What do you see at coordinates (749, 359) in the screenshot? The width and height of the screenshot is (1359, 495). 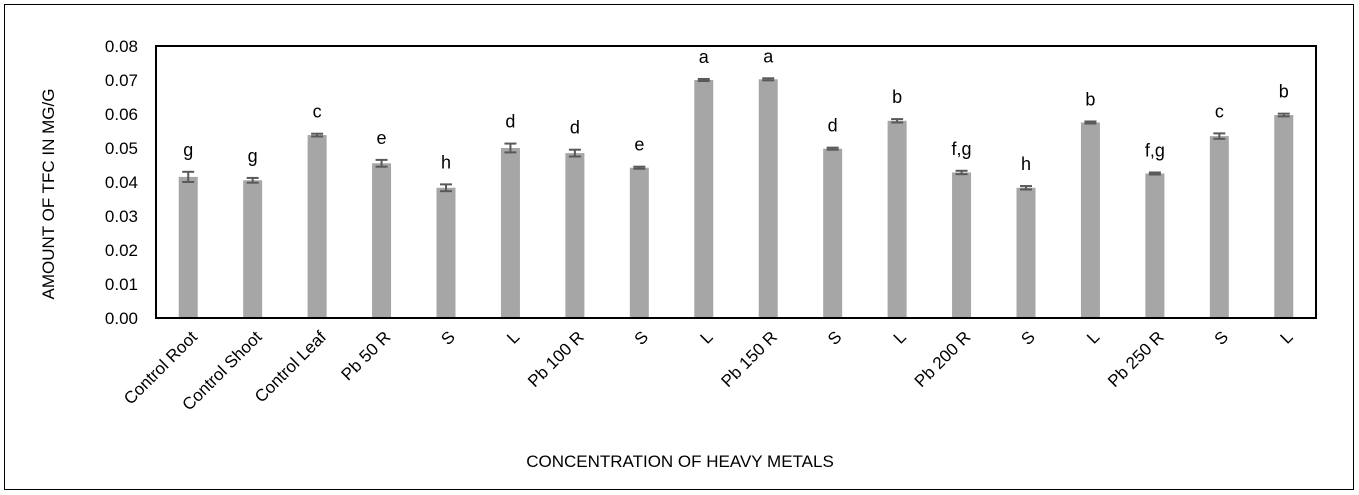 I see `x-tick-label: Pb 150 R` at bounding box center [749, 359].